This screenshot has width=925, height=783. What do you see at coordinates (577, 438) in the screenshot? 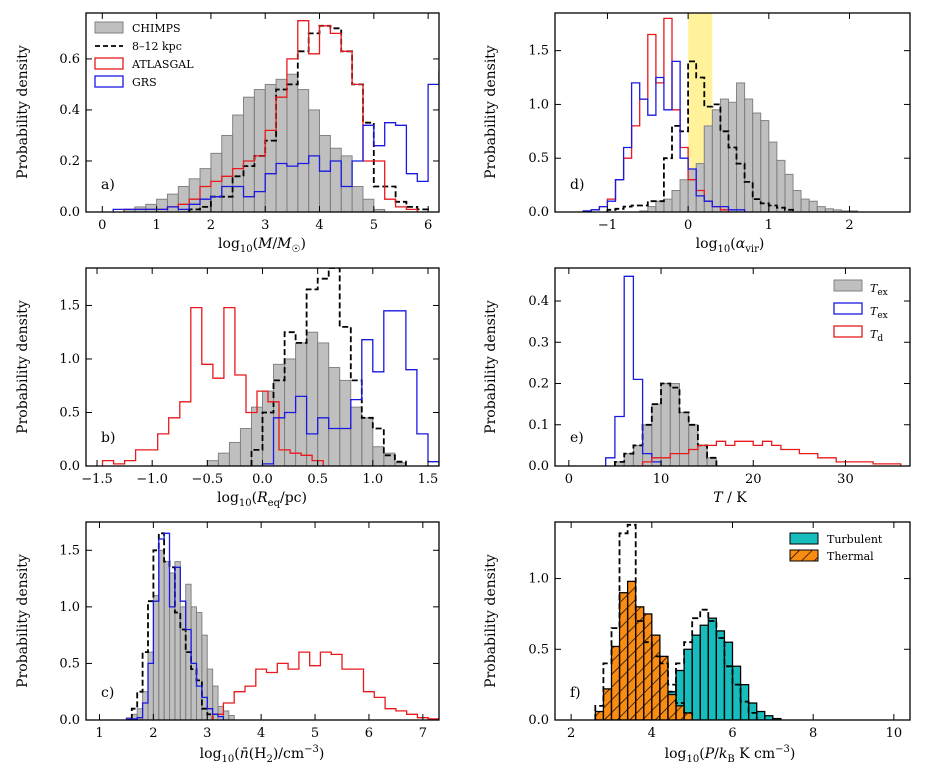
I see `panel-label-e: e)` at bounding box center [577, 438].